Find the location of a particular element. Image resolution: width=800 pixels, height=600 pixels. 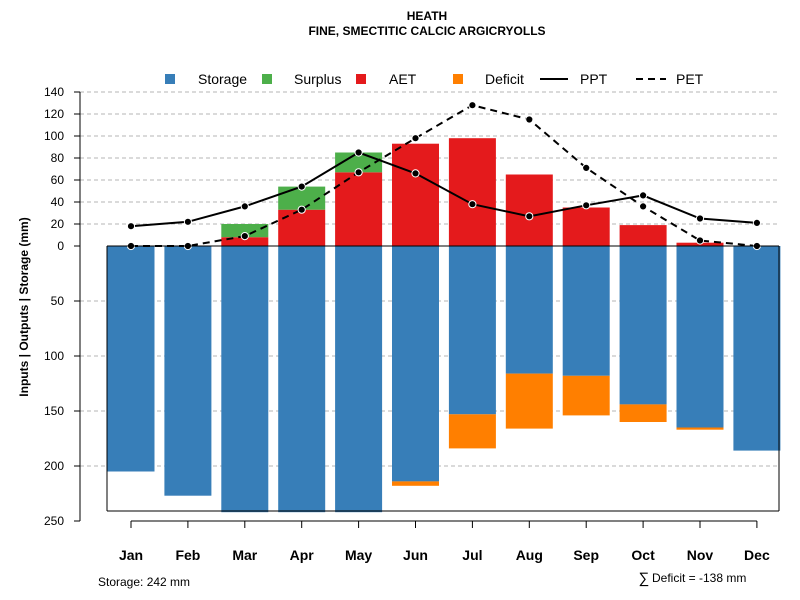

x-tick-label-mar: Mar is located at coordinates (244, 555).